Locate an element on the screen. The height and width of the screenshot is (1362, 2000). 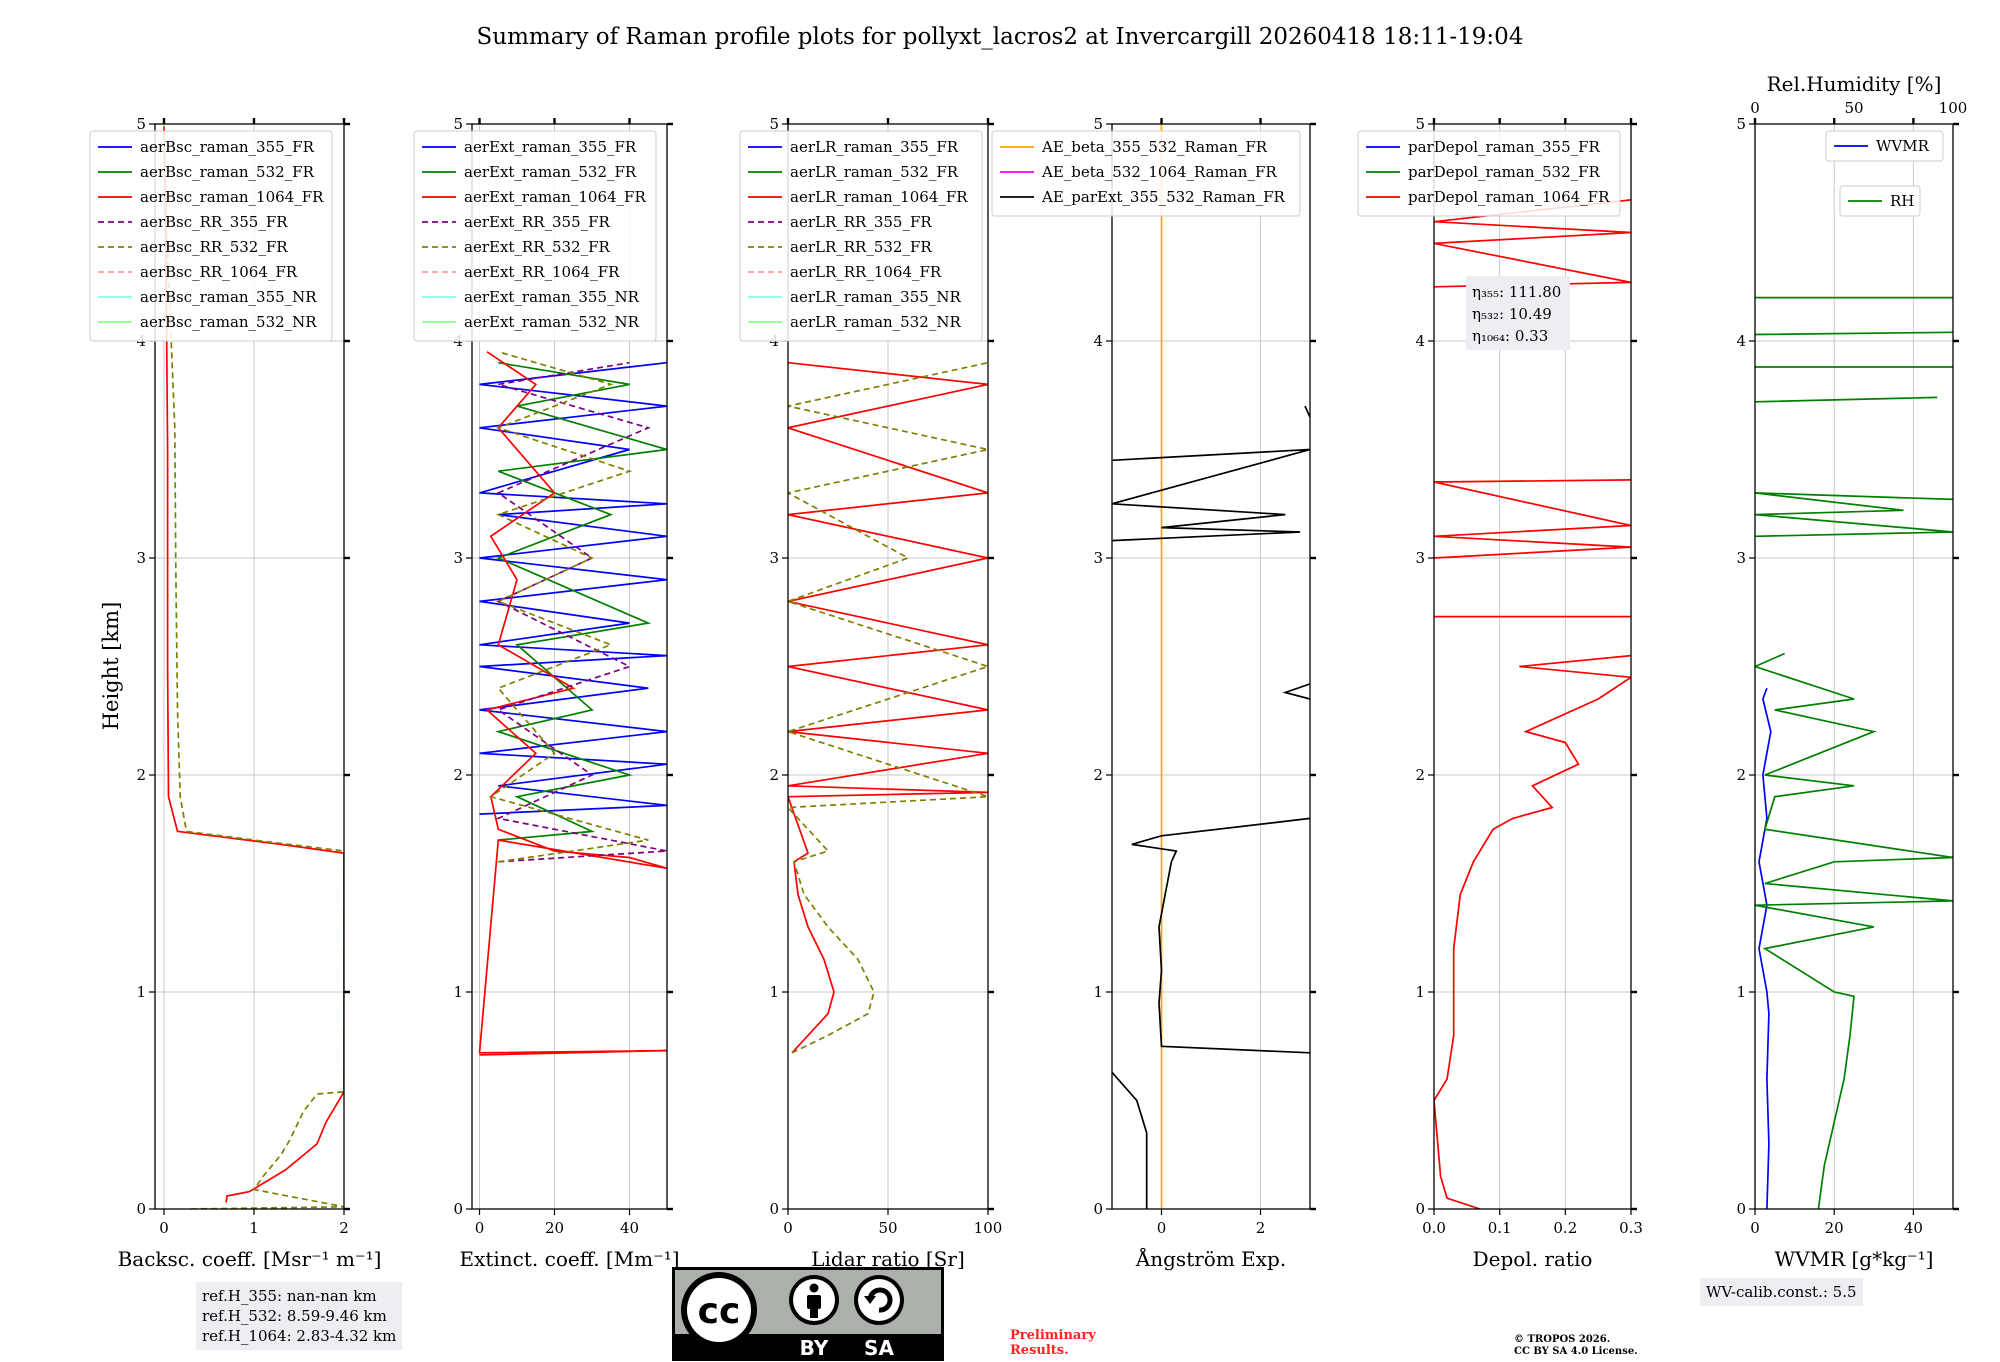
preliminary-line-1: Preliminary is located at coordinates (1053, 1335).